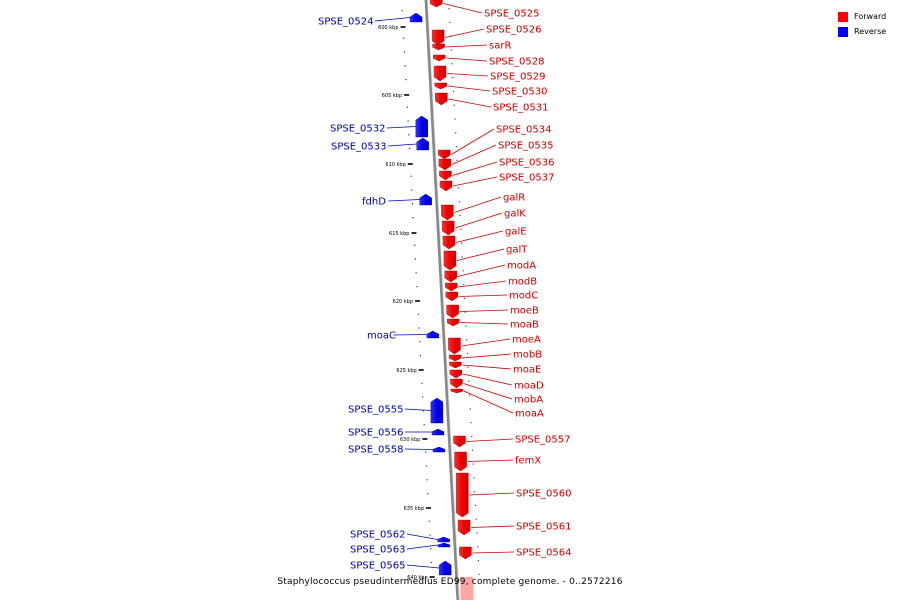  What do you see at coordinates (378, 566) in the screenshot?
I see `gene-label: SPSE_0565` at bounding box center [378, 566].